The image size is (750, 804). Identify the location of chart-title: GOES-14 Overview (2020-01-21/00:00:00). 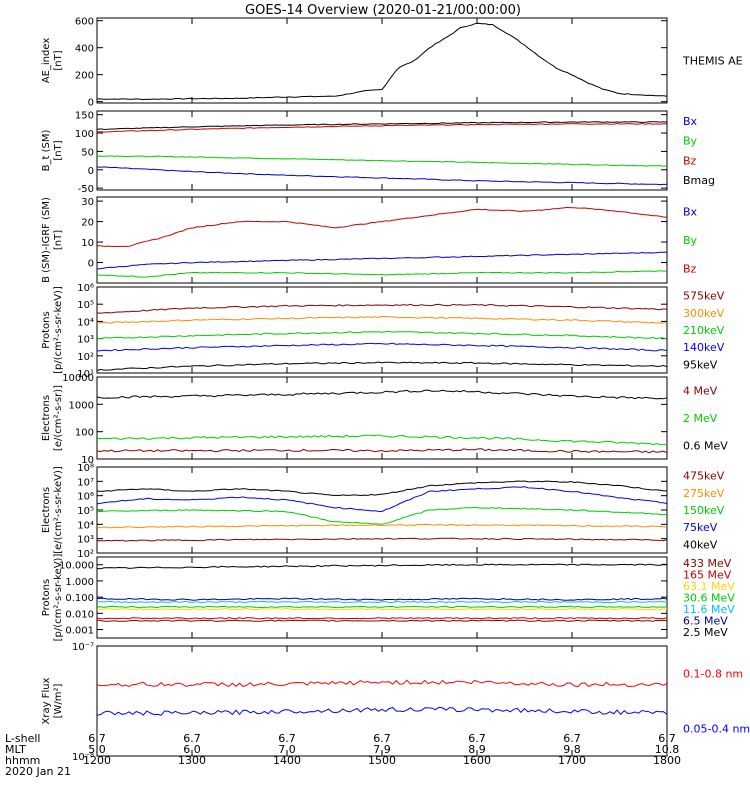
(383, 10).